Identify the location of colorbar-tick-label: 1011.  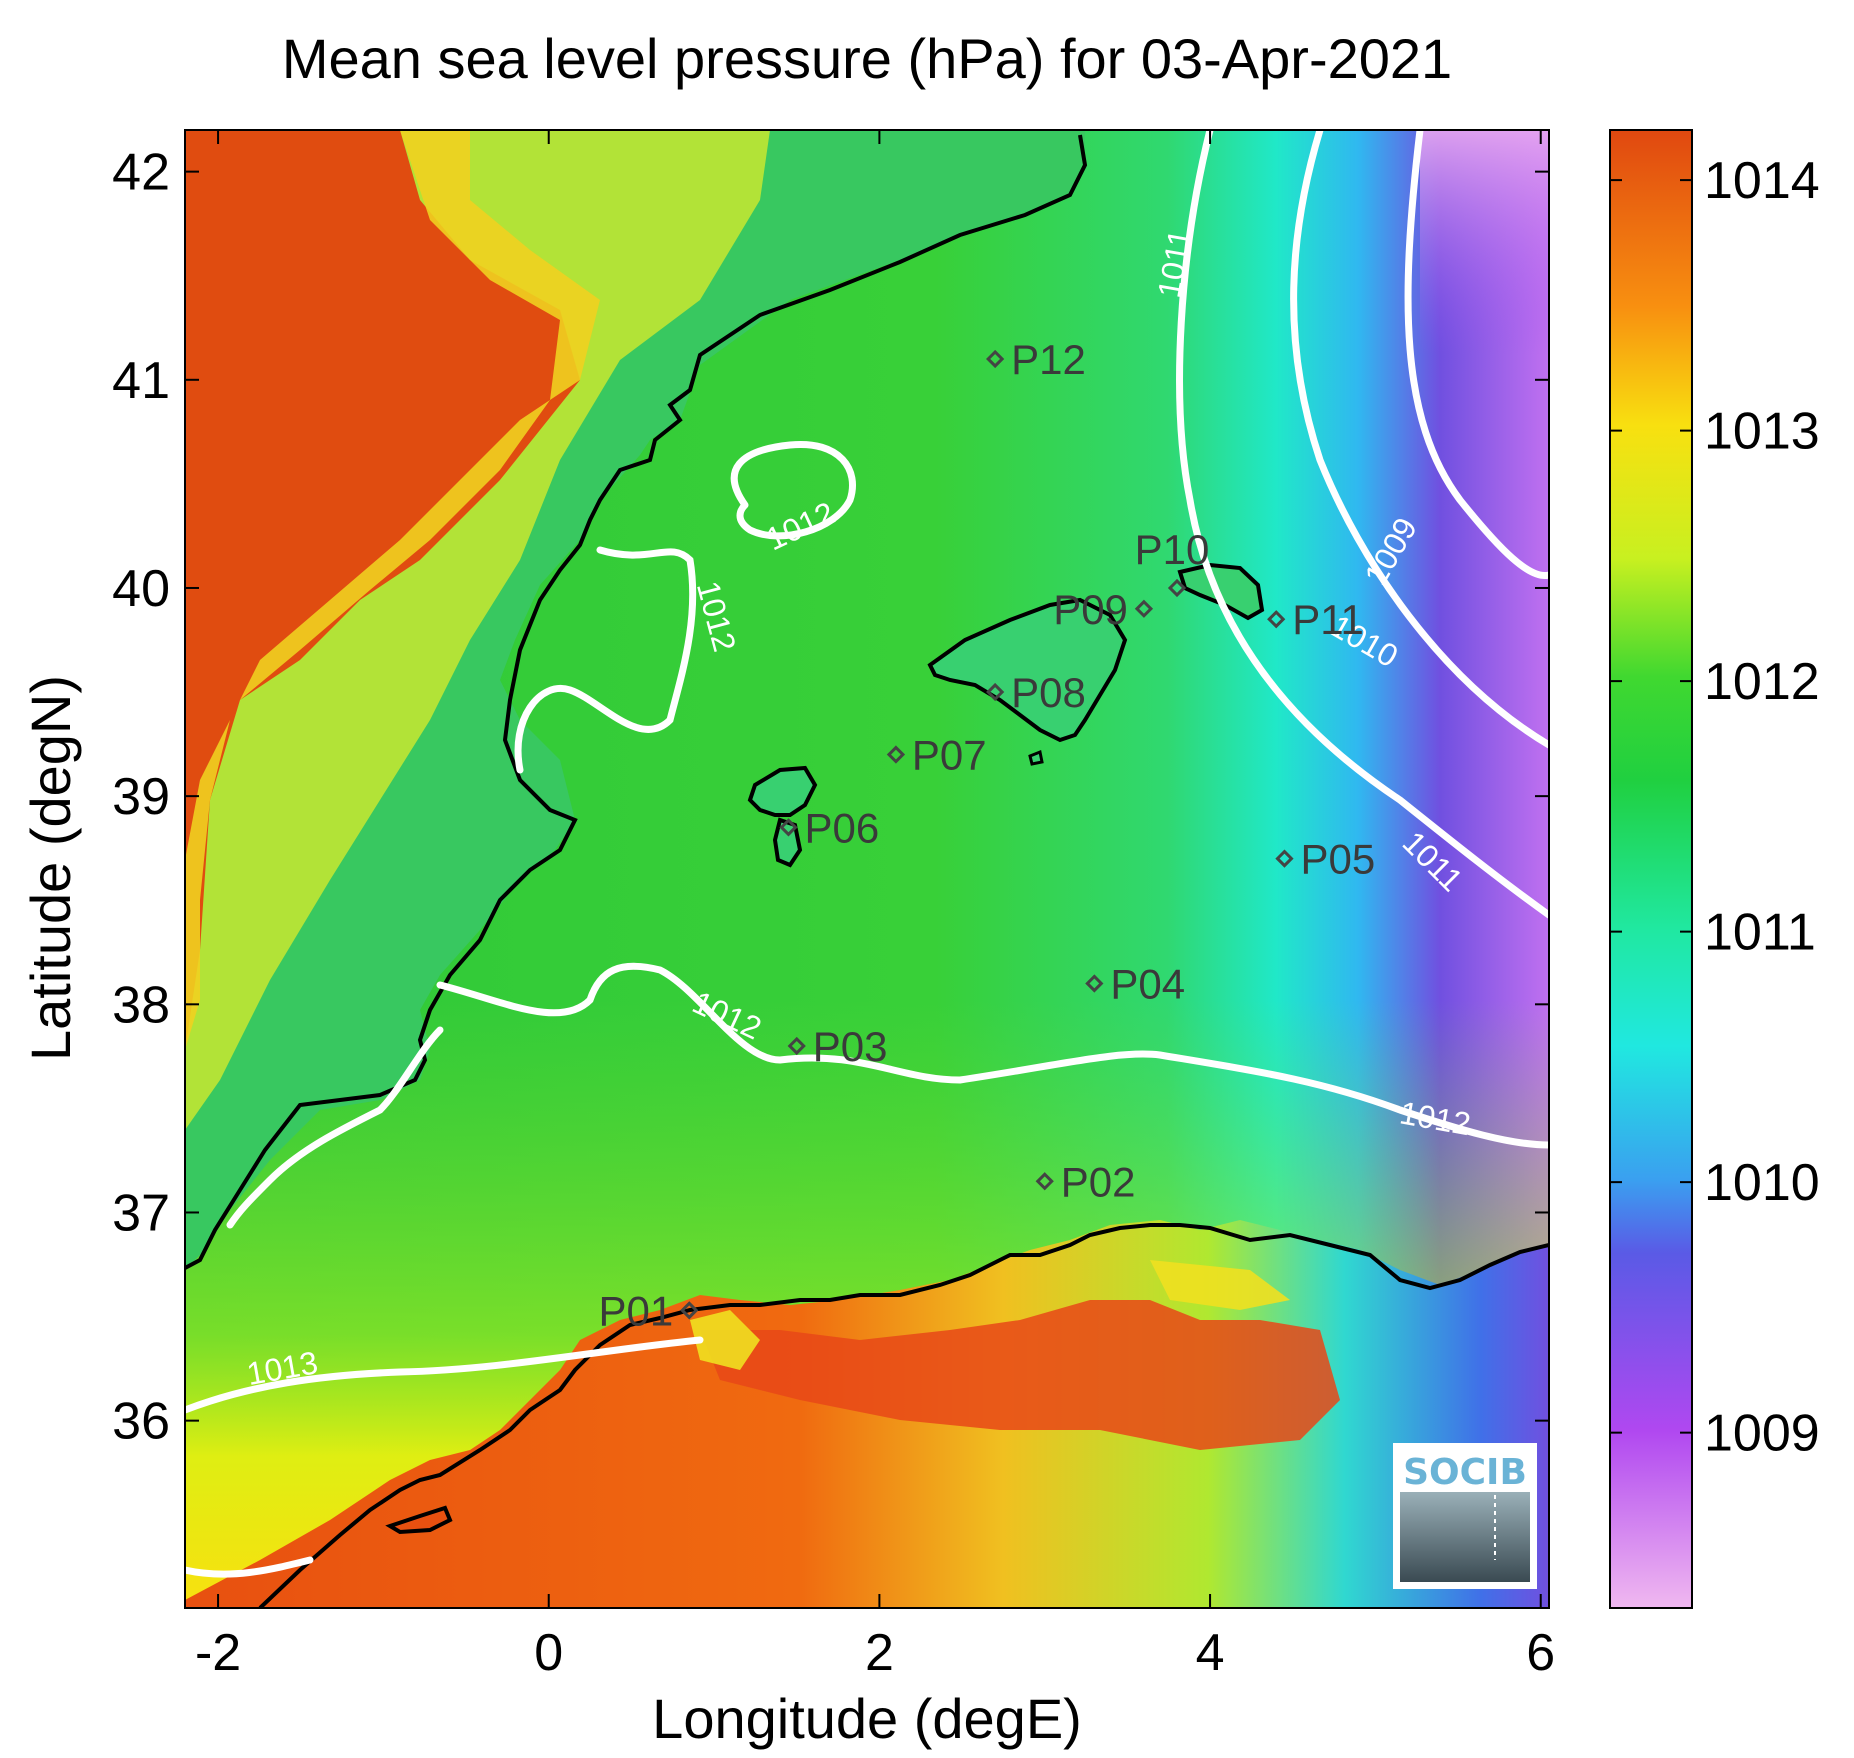
(1760, 933).